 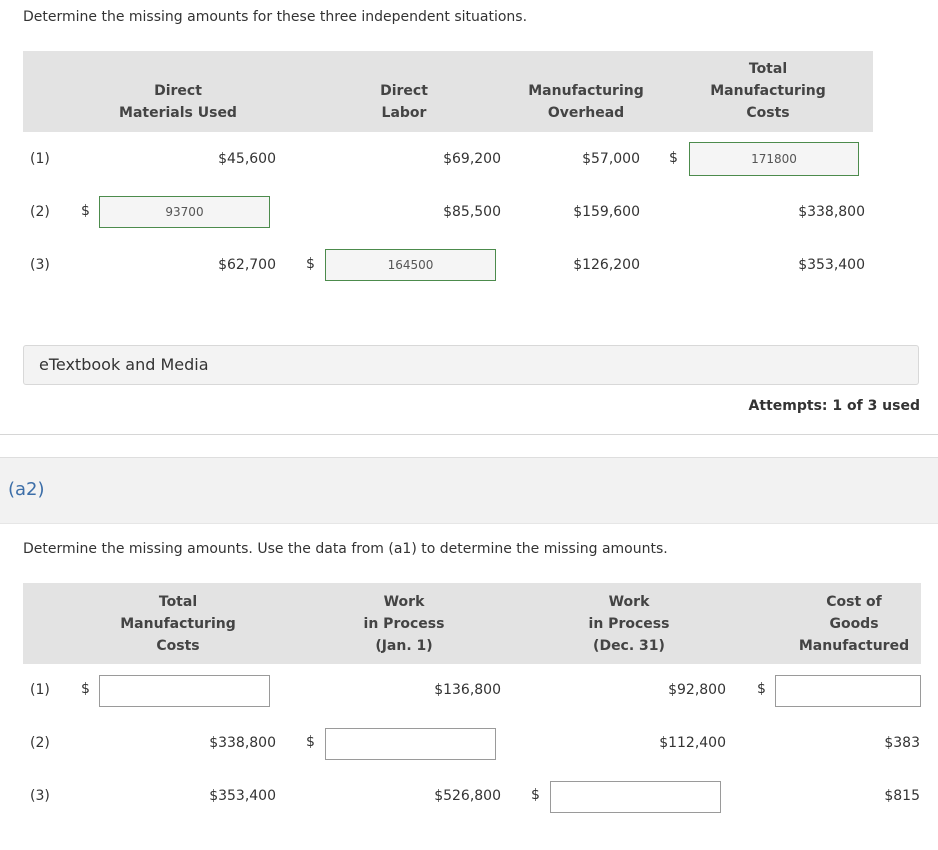 What do you see at coordinates (242, 743) in the screenshot?
I see `a2-row-2-total-manufacturing-costs: $338,800` at bounding box center [242, 743].